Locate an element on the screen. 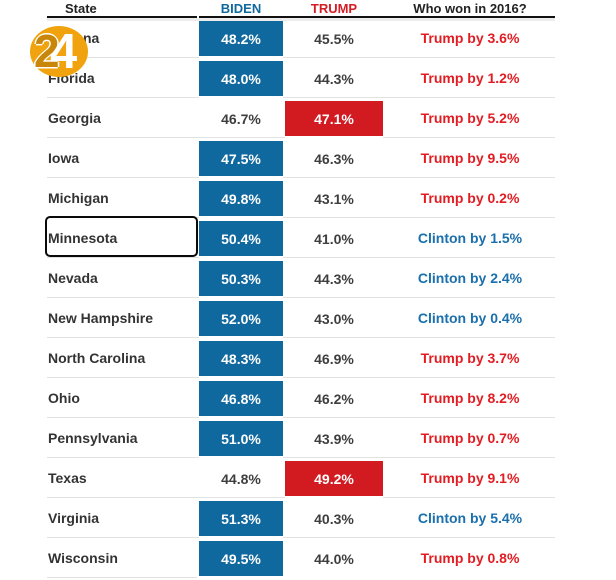 Image resolution: width=616 pixels, height=580 pixels. trump-value: 46.2% is located at coordinates (334, 398).